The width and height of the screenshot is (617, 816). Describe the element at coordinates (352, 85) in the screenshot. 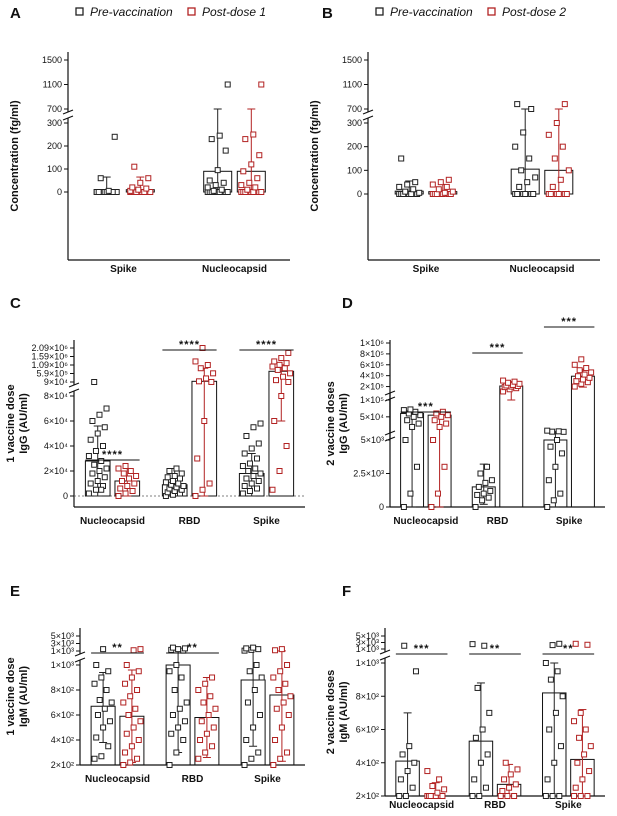

I see `y-tick-label: 1100` at that location.